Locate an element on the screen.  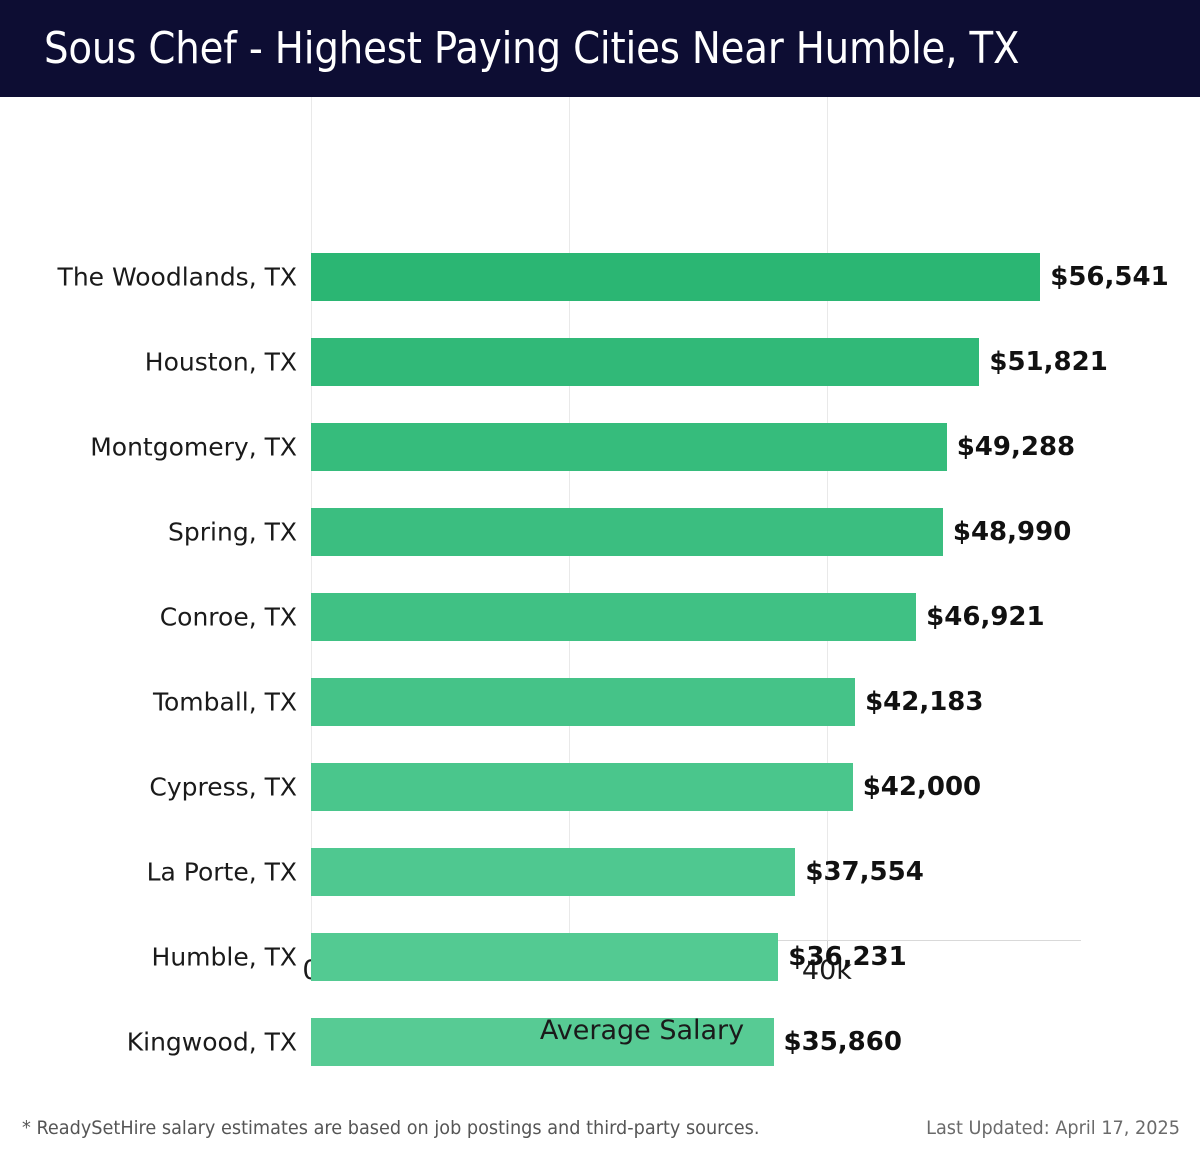
bar-row: La Porte, TX $37,554 is located at coordinates (600, 872).